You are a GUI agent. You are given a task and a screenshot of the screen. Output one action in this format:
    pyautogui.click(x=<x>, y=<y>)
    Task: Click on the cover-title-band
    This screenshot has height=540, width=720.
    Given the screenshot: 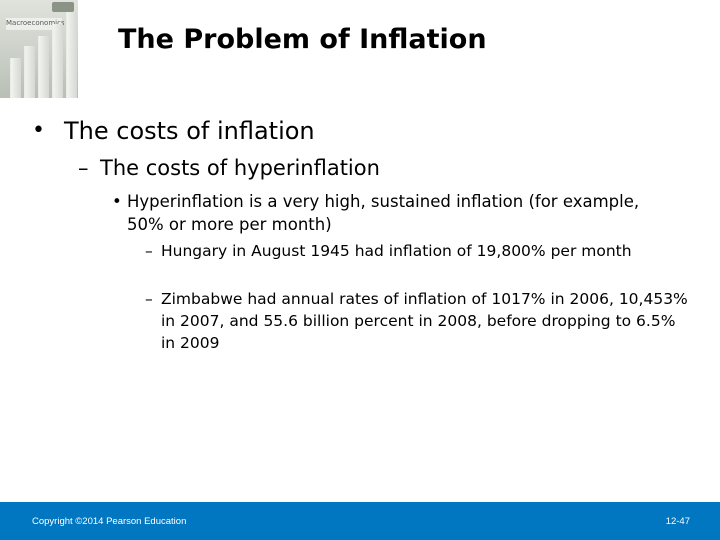 What is the action you would take?
    pyautogui.click(x=34, y=24)
    